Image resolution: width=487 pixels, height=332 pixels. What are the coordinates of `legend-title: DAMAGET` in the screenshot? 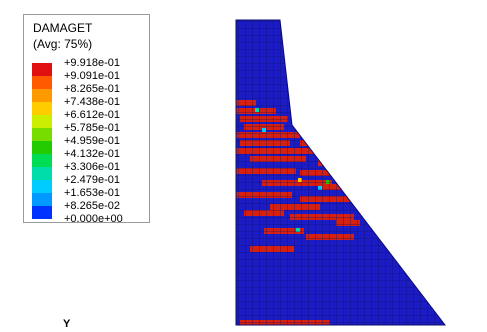 It's located at (63, 28).